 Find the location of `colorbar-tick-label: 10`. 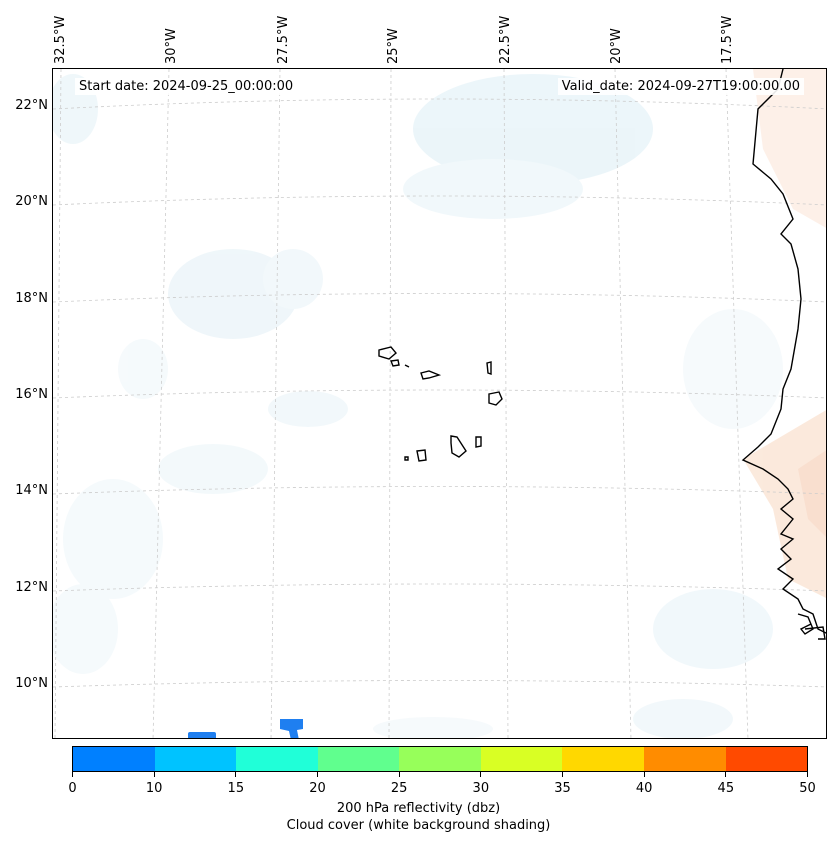

colorbar-tick-label: 10 is located at coordinates (154, 788).